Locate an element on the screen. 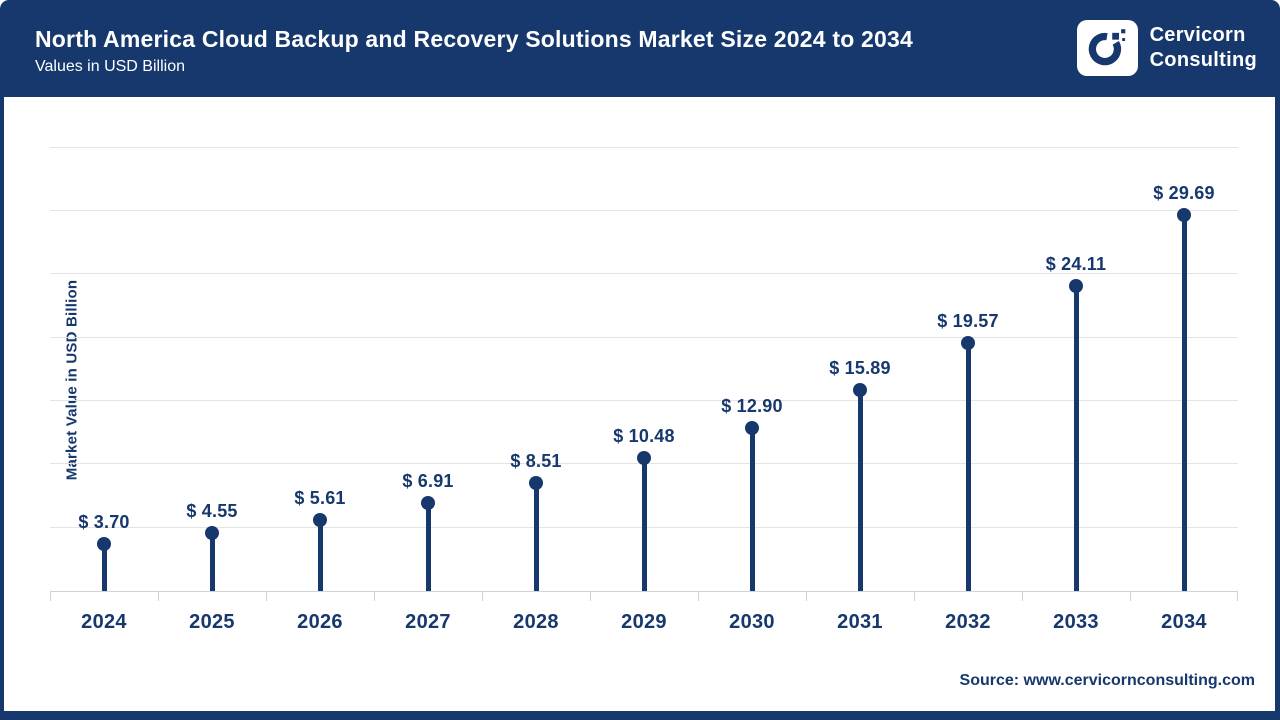 Image resolution: width=1280 pixels, height=720 pixels. brand-name-line1: Cervicorn is located at coordinates (1197, 35).